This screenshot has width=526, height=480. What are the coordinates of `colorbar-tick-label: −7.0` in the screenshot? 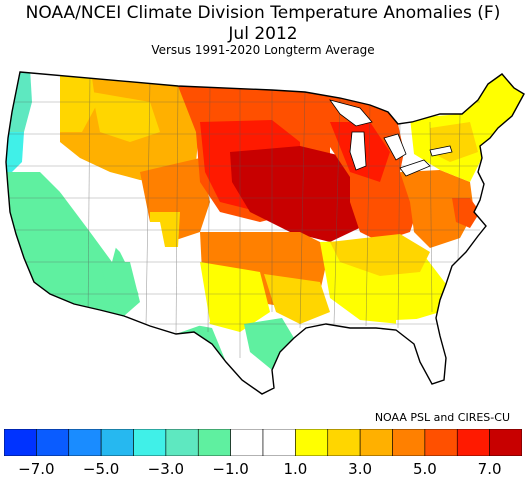 It's located at (36, 469).